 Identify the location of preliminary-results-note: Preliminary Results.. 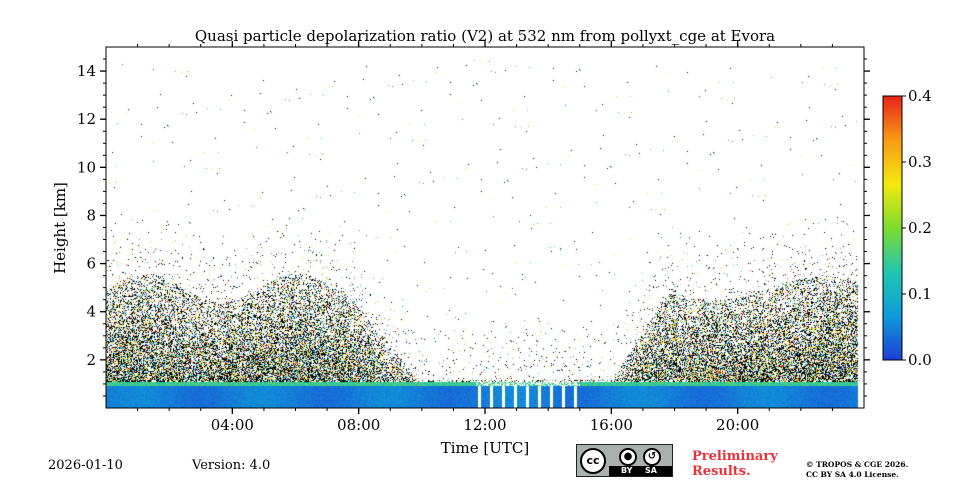
(735, 464).